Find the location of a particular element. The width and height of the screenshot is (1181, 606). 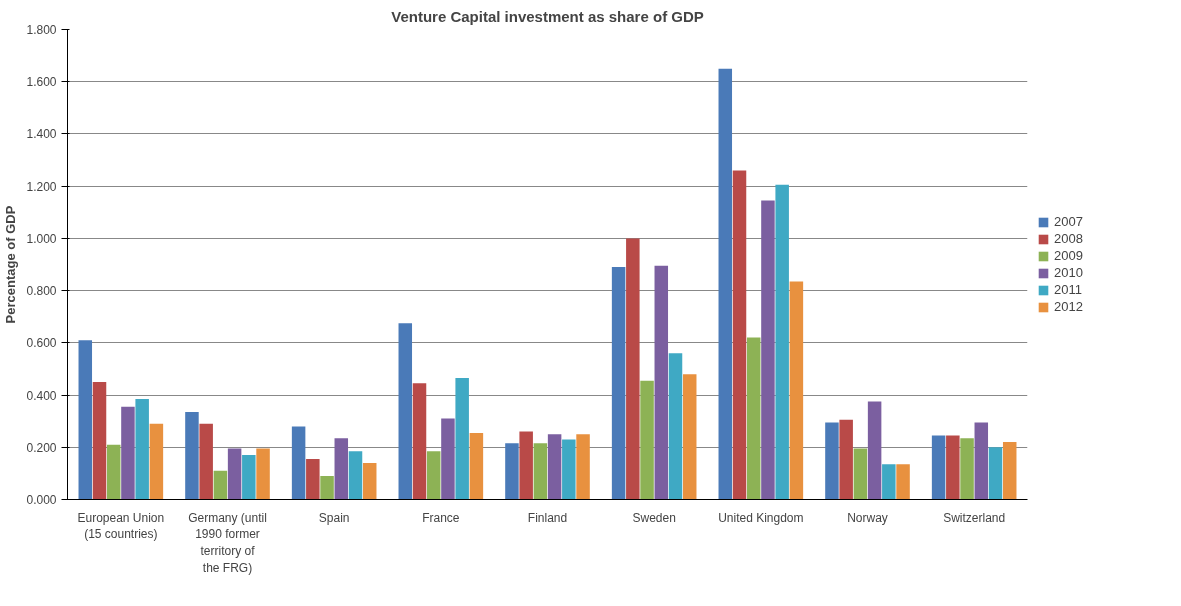

y-tick-label: 0.200 is located at coordinates (41, 447).